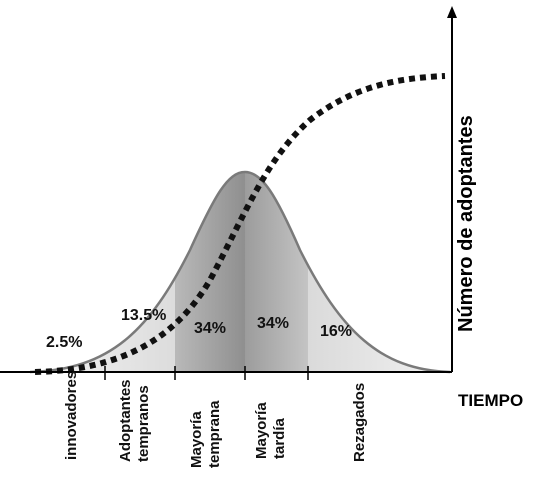 This screenshot has width=548, height=503. What do you see at coordinates (452, 12) in the screenshot?
I see `y-axis-arrow-icon` at bounding box center [452, 12].